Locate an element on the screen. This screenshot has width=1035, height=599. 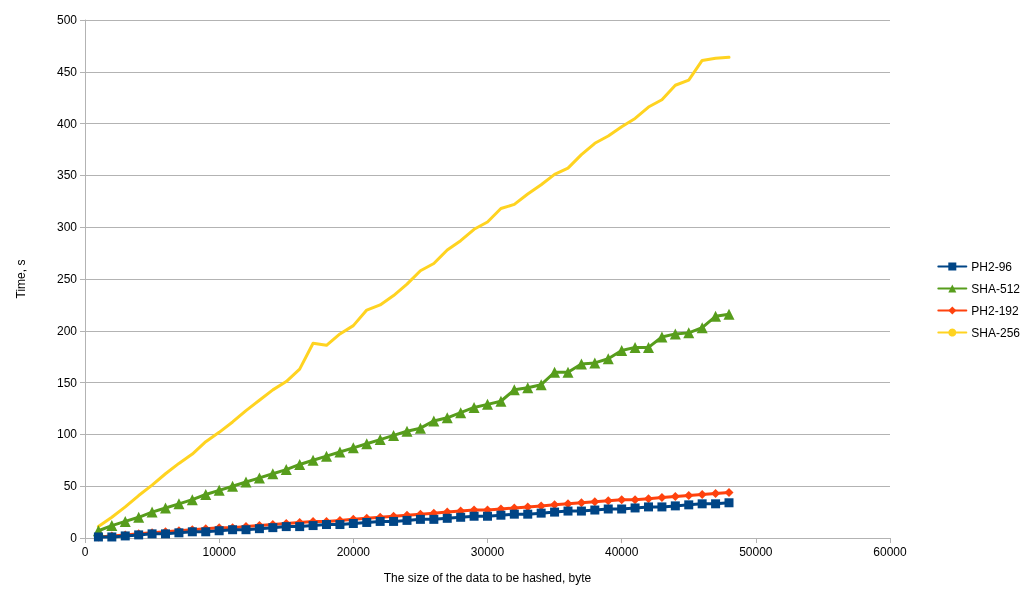
x-tick-label: 50000 is located at coordinates (756, 552).